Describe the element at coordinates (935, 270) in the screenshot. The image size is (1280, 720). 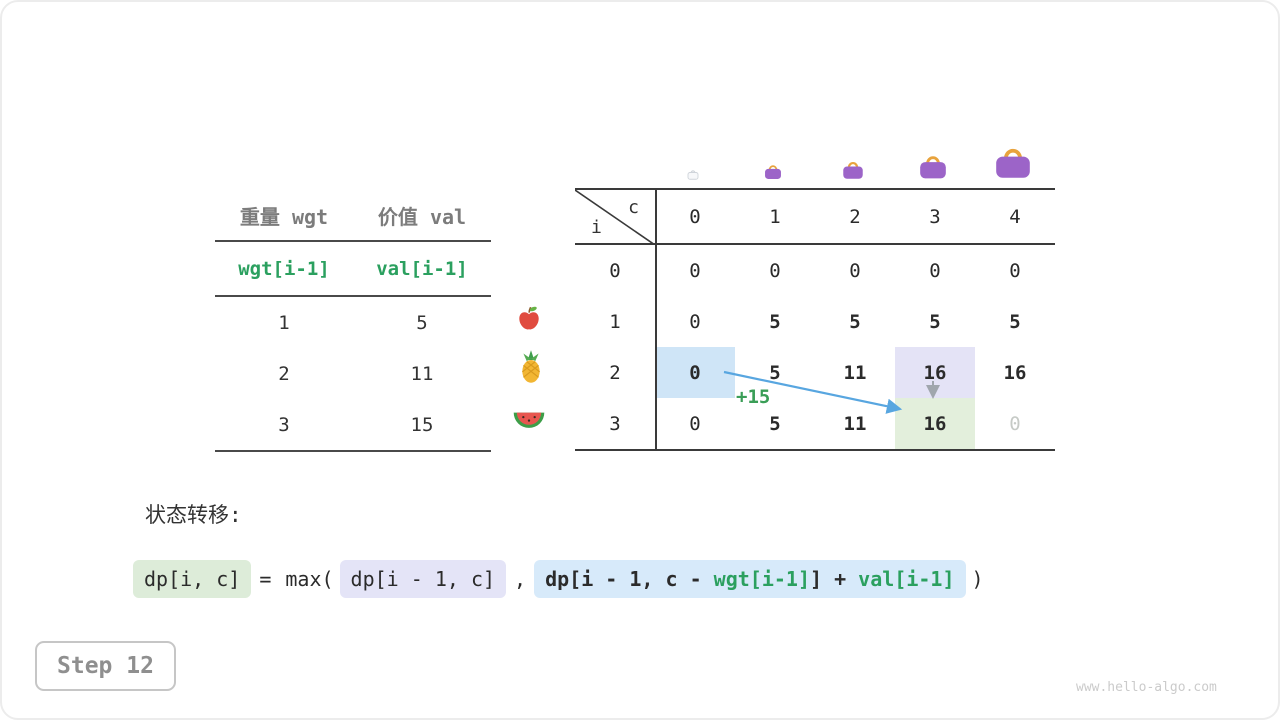
I see `dp-cell-r0c3: 0` at that location.